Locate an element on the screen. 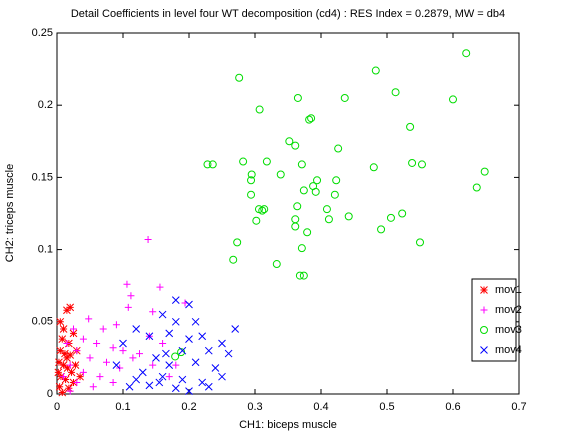 This screenshot has width=569, height=434. y-tick-label: 0.05 is located at coordinates (42, 322).